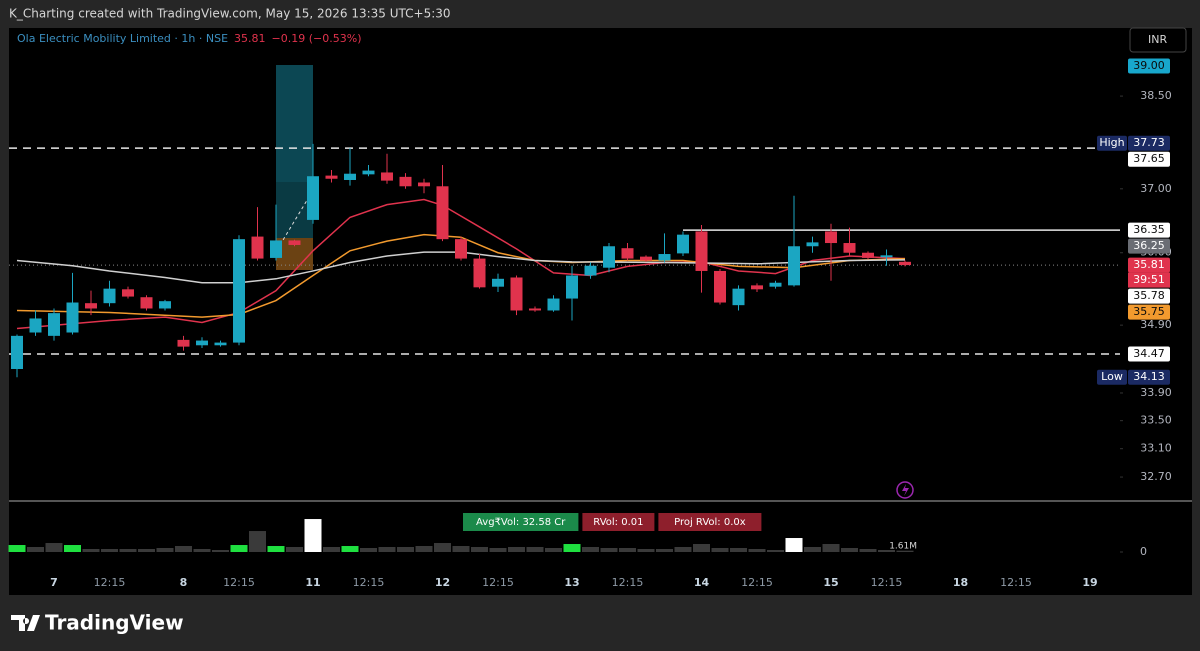 This screenshot has width=1200, height=651. Describe the element at coordinates (1156, 448) in the screenshot. I see `y-tick-label: 33.10` at that location.